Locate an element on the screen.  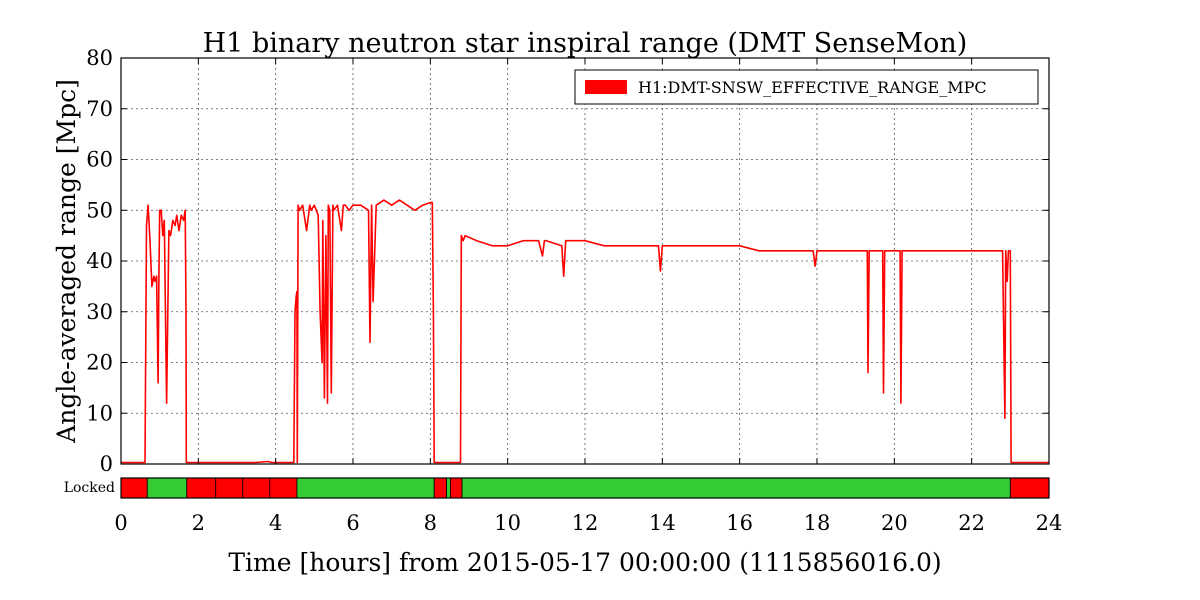
x-tick-label: 2 is located at coordinates (198, 523).